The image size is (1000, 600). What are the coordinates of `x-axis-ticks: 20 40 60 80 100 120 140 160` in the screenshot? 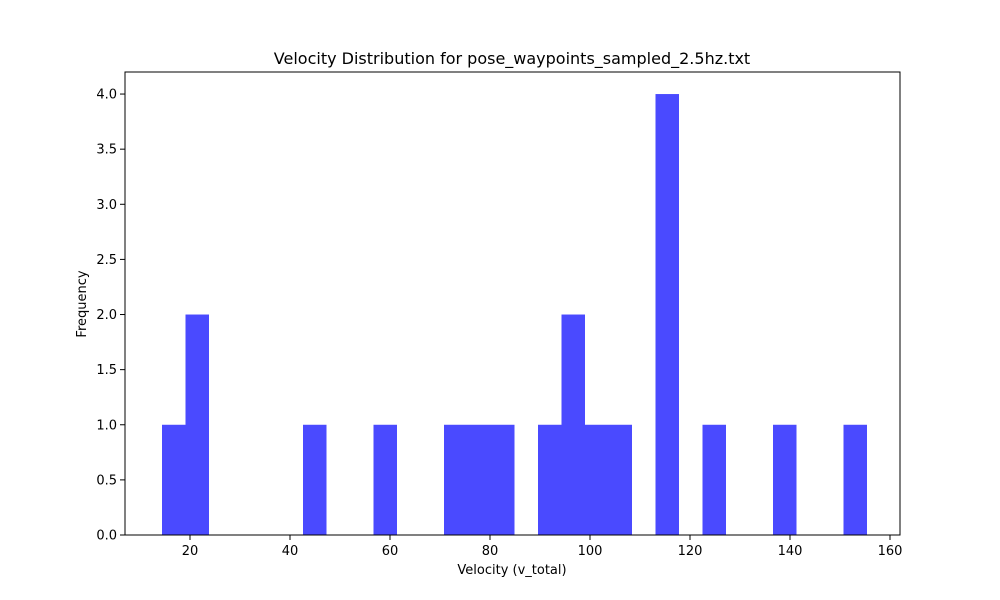 It's located at (542, 547).